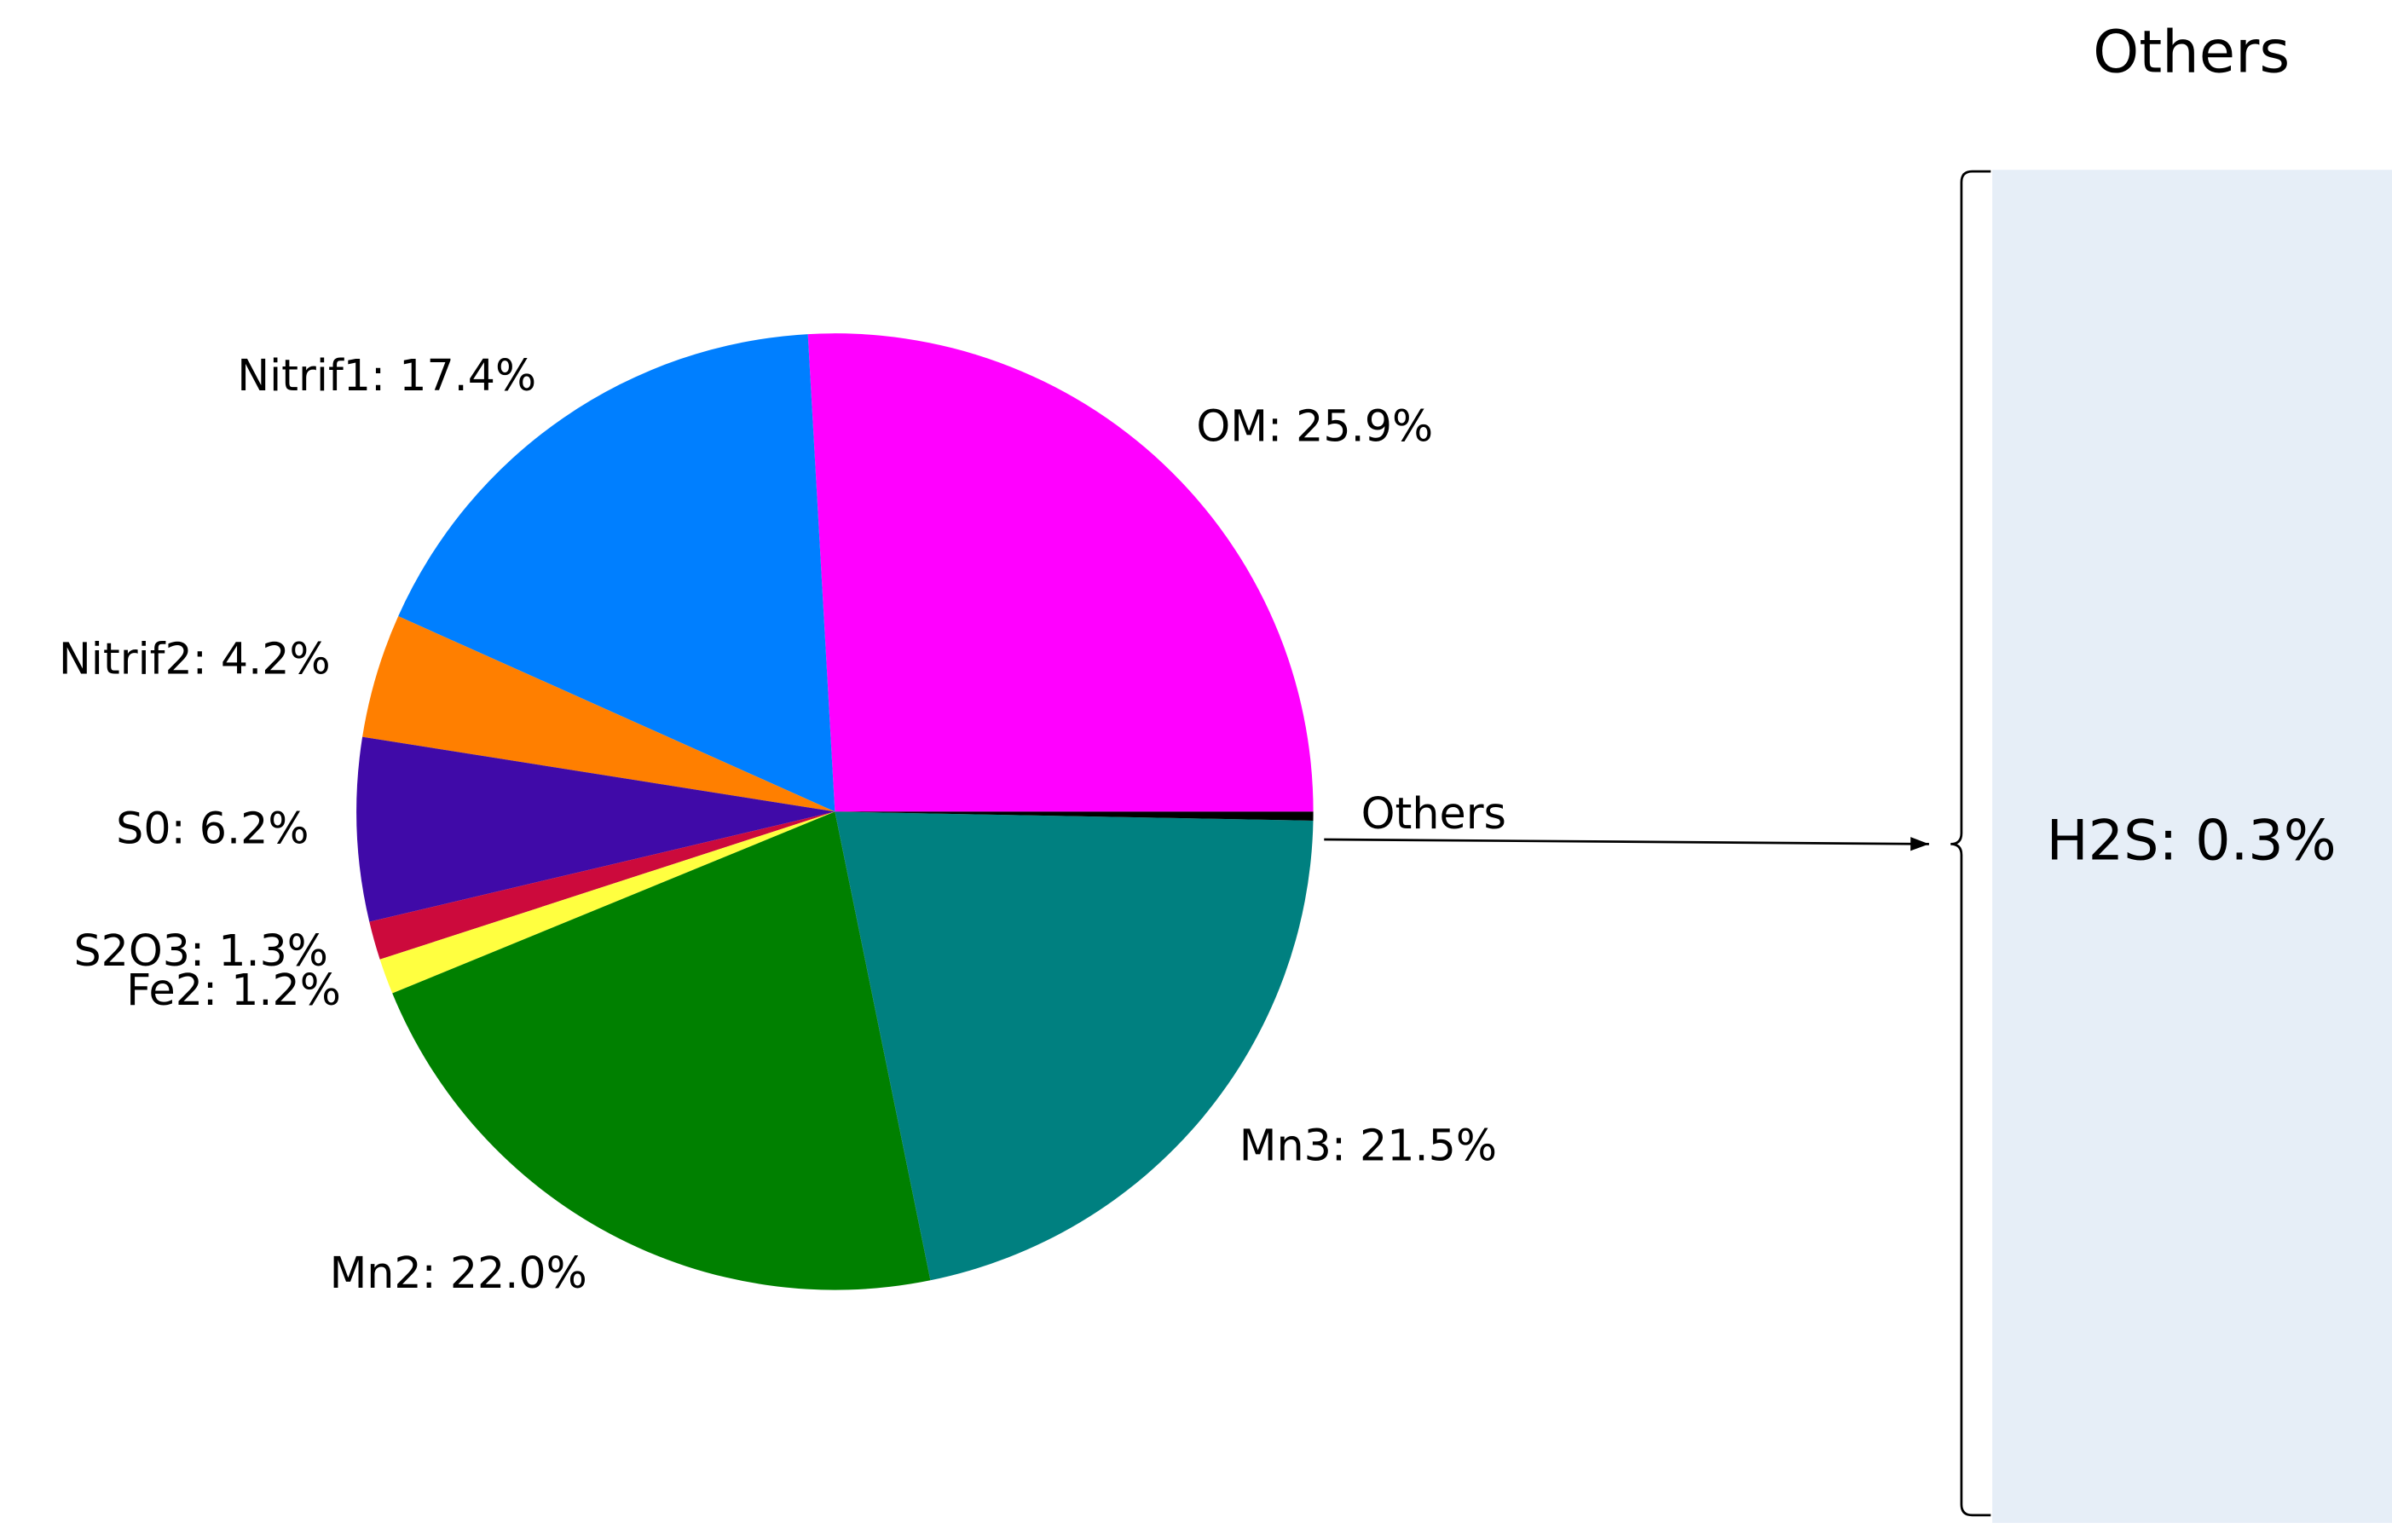 This screenshot has width=2392, height=1540. I want to click on slice-label: S0: 6.2%, so click(212, 829).